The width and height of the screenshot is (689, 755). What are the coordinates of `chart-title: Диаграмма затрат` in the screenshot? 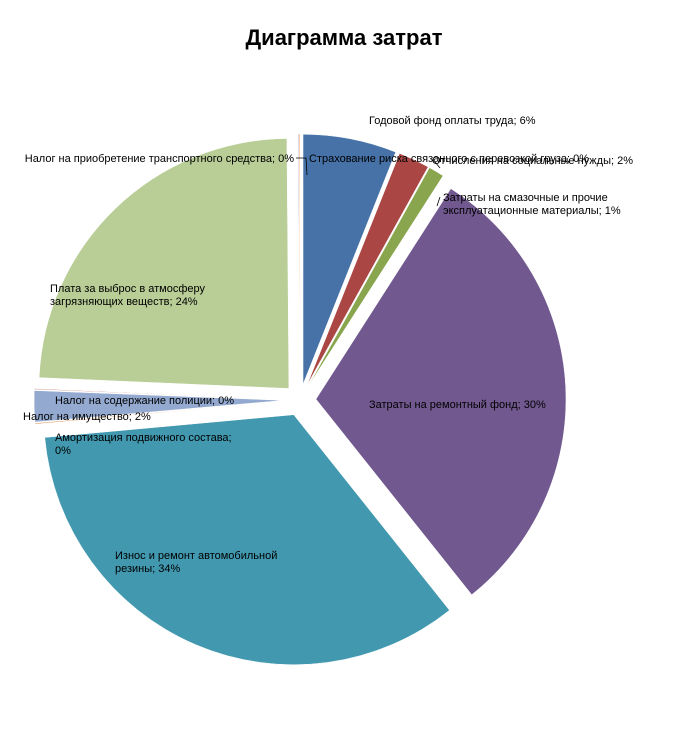 It's located at (344, 37).